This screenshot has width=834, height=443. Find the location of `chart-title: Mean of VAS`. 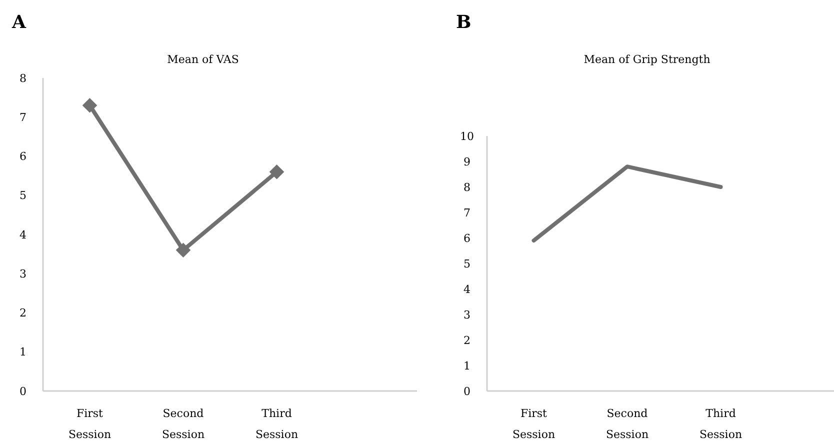

chart-title: Mean of VAS is located at coordinates (203, 59).